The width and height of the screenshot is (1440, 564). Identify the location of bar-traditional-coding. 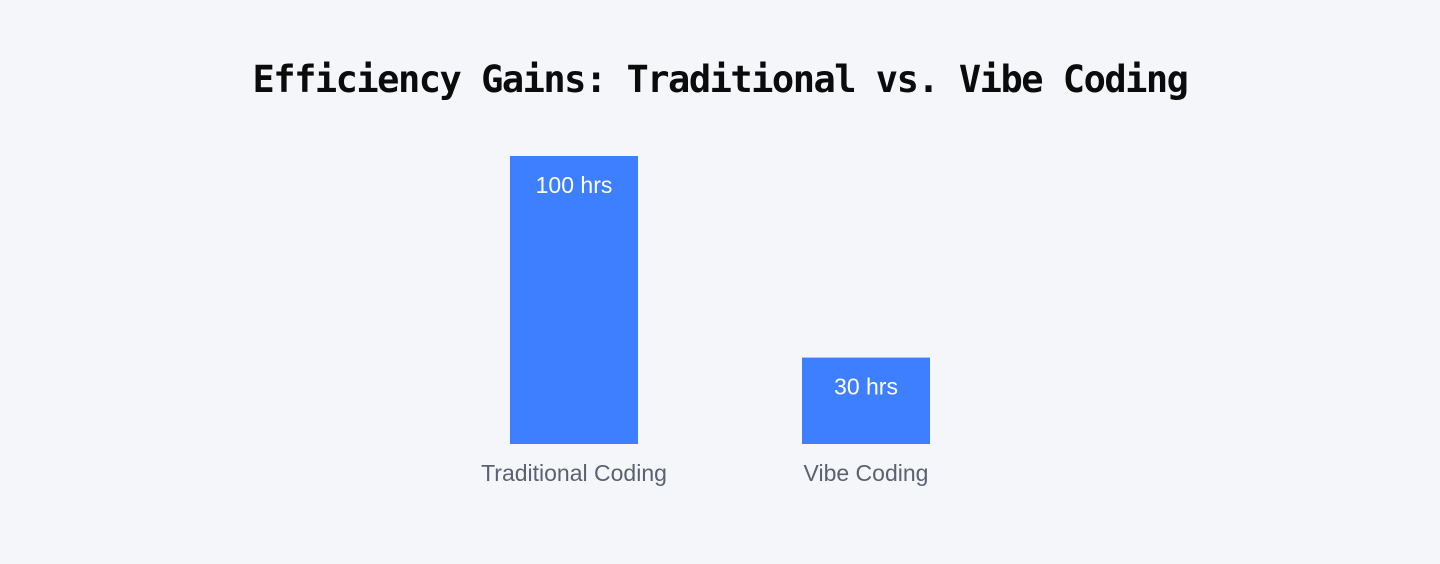
(574, 300).